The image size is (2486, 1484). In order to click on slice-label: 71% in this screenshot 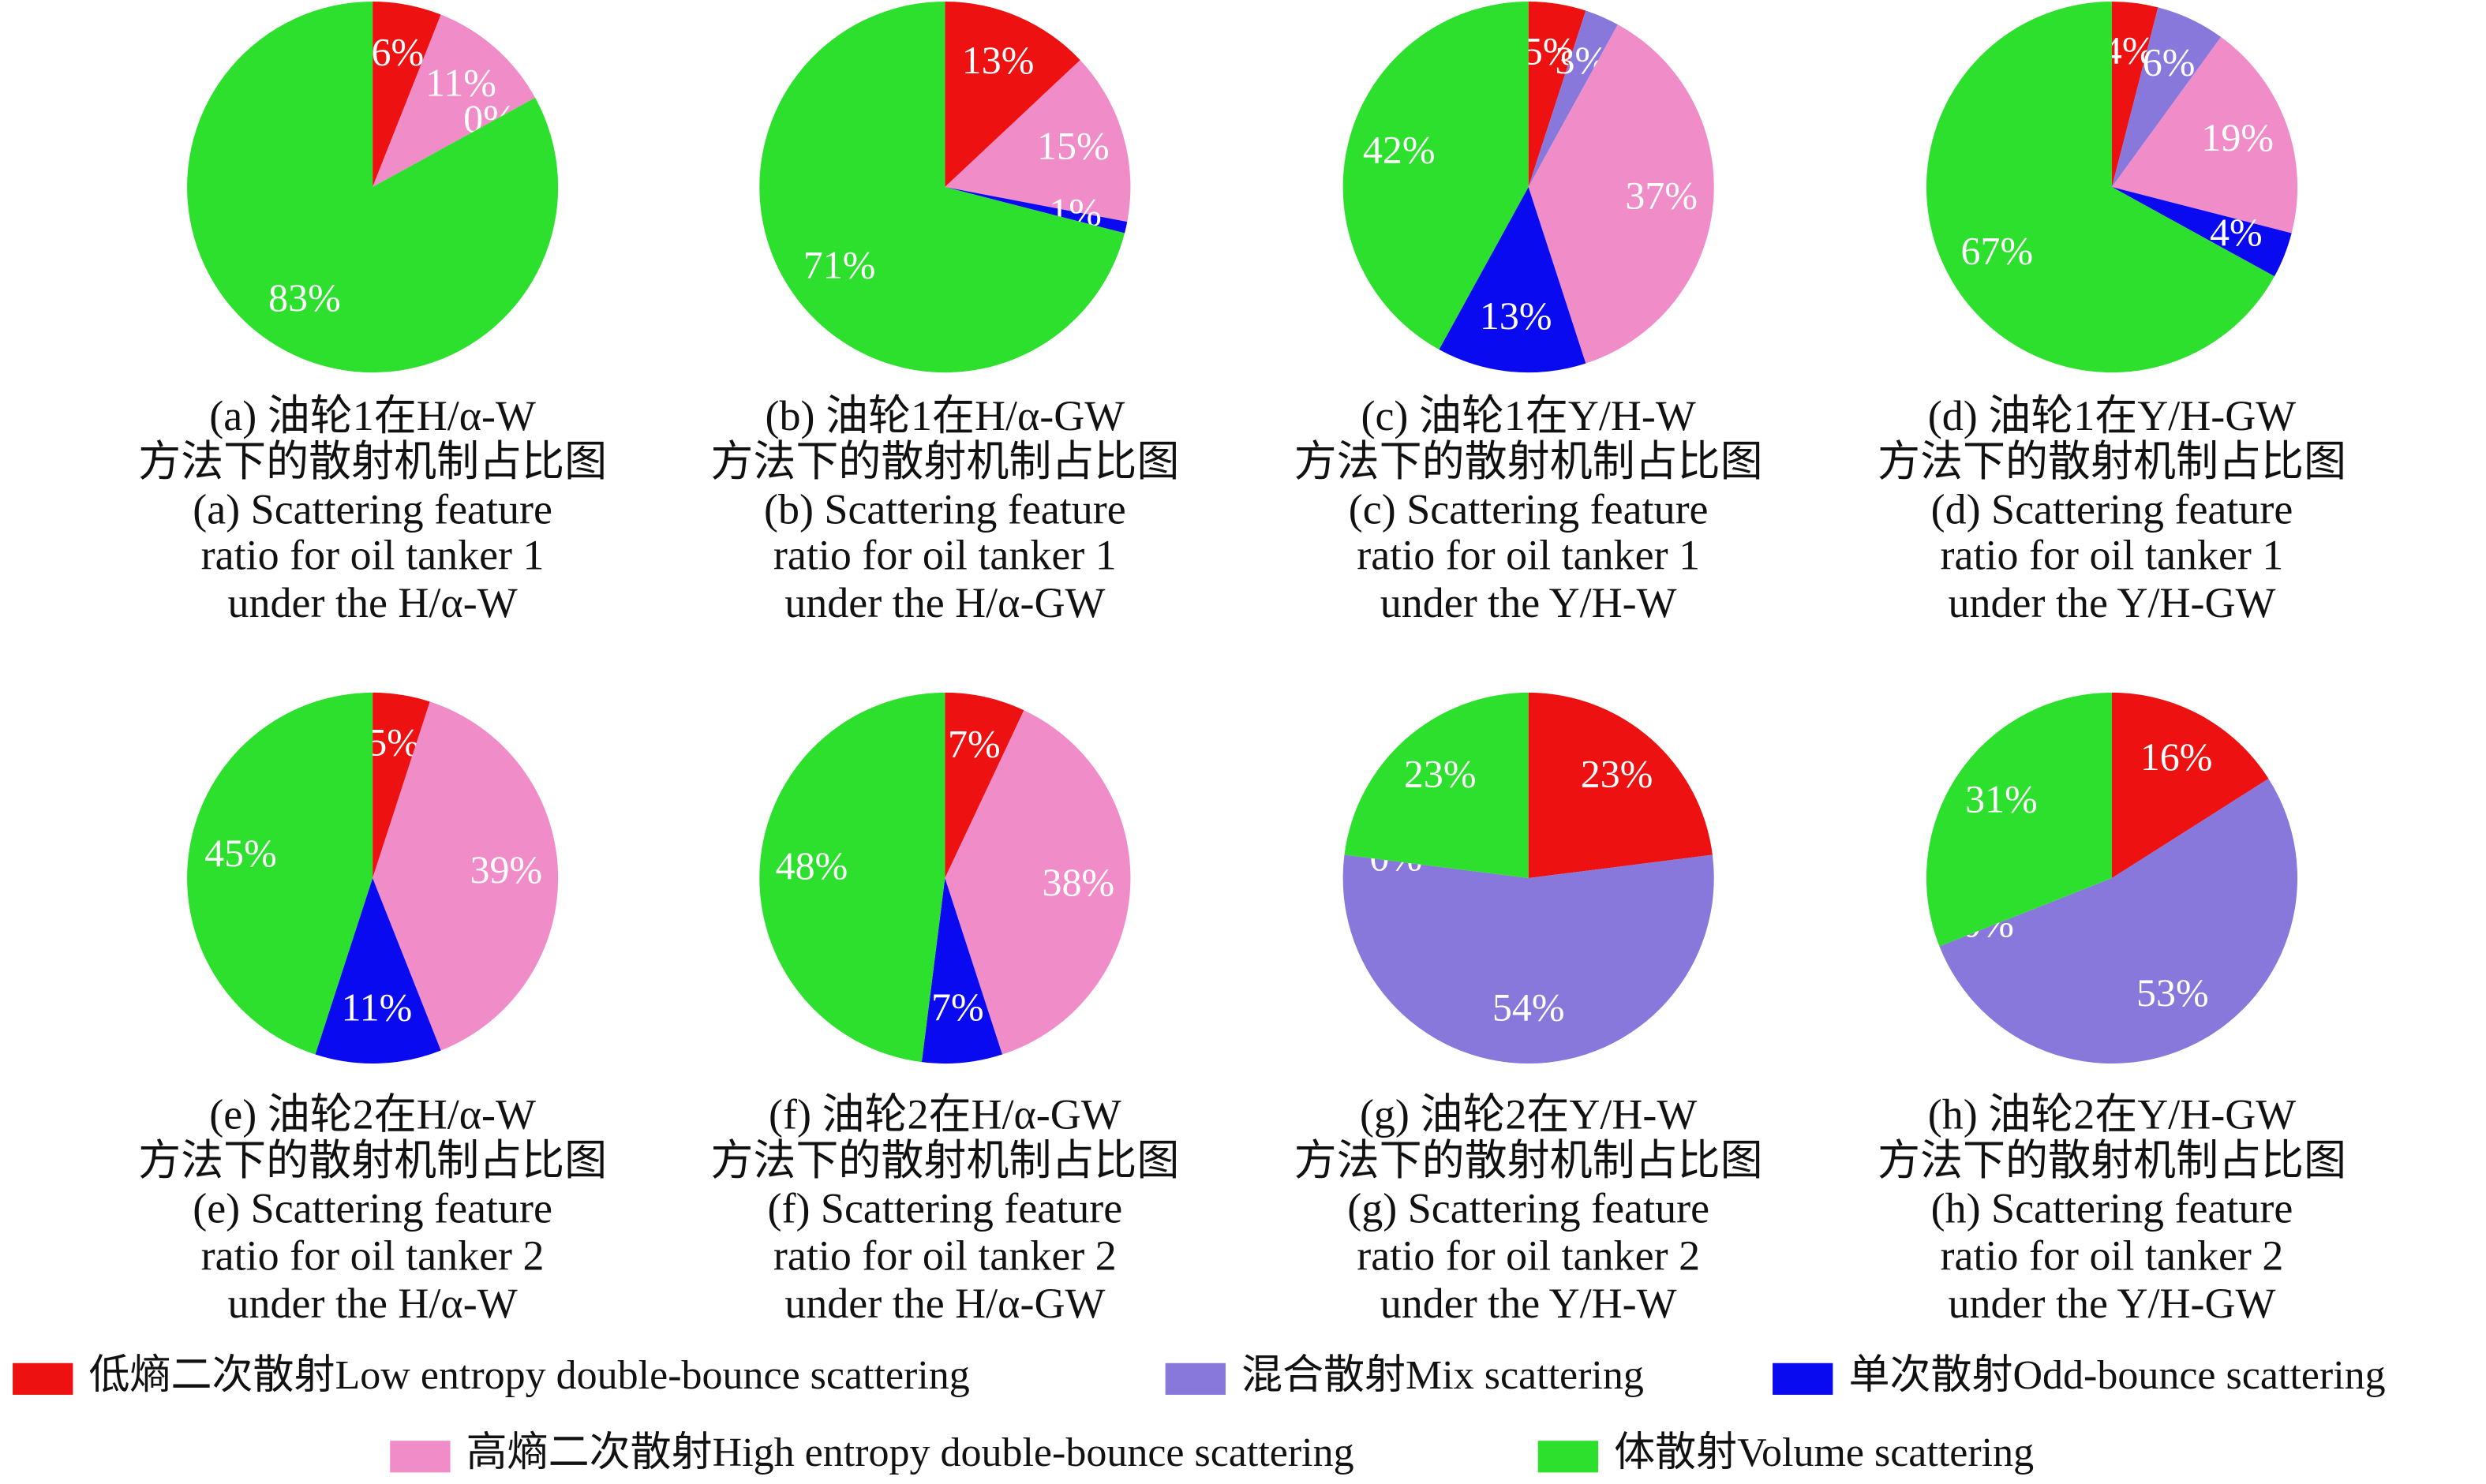, I will do `click(839, 264)`.